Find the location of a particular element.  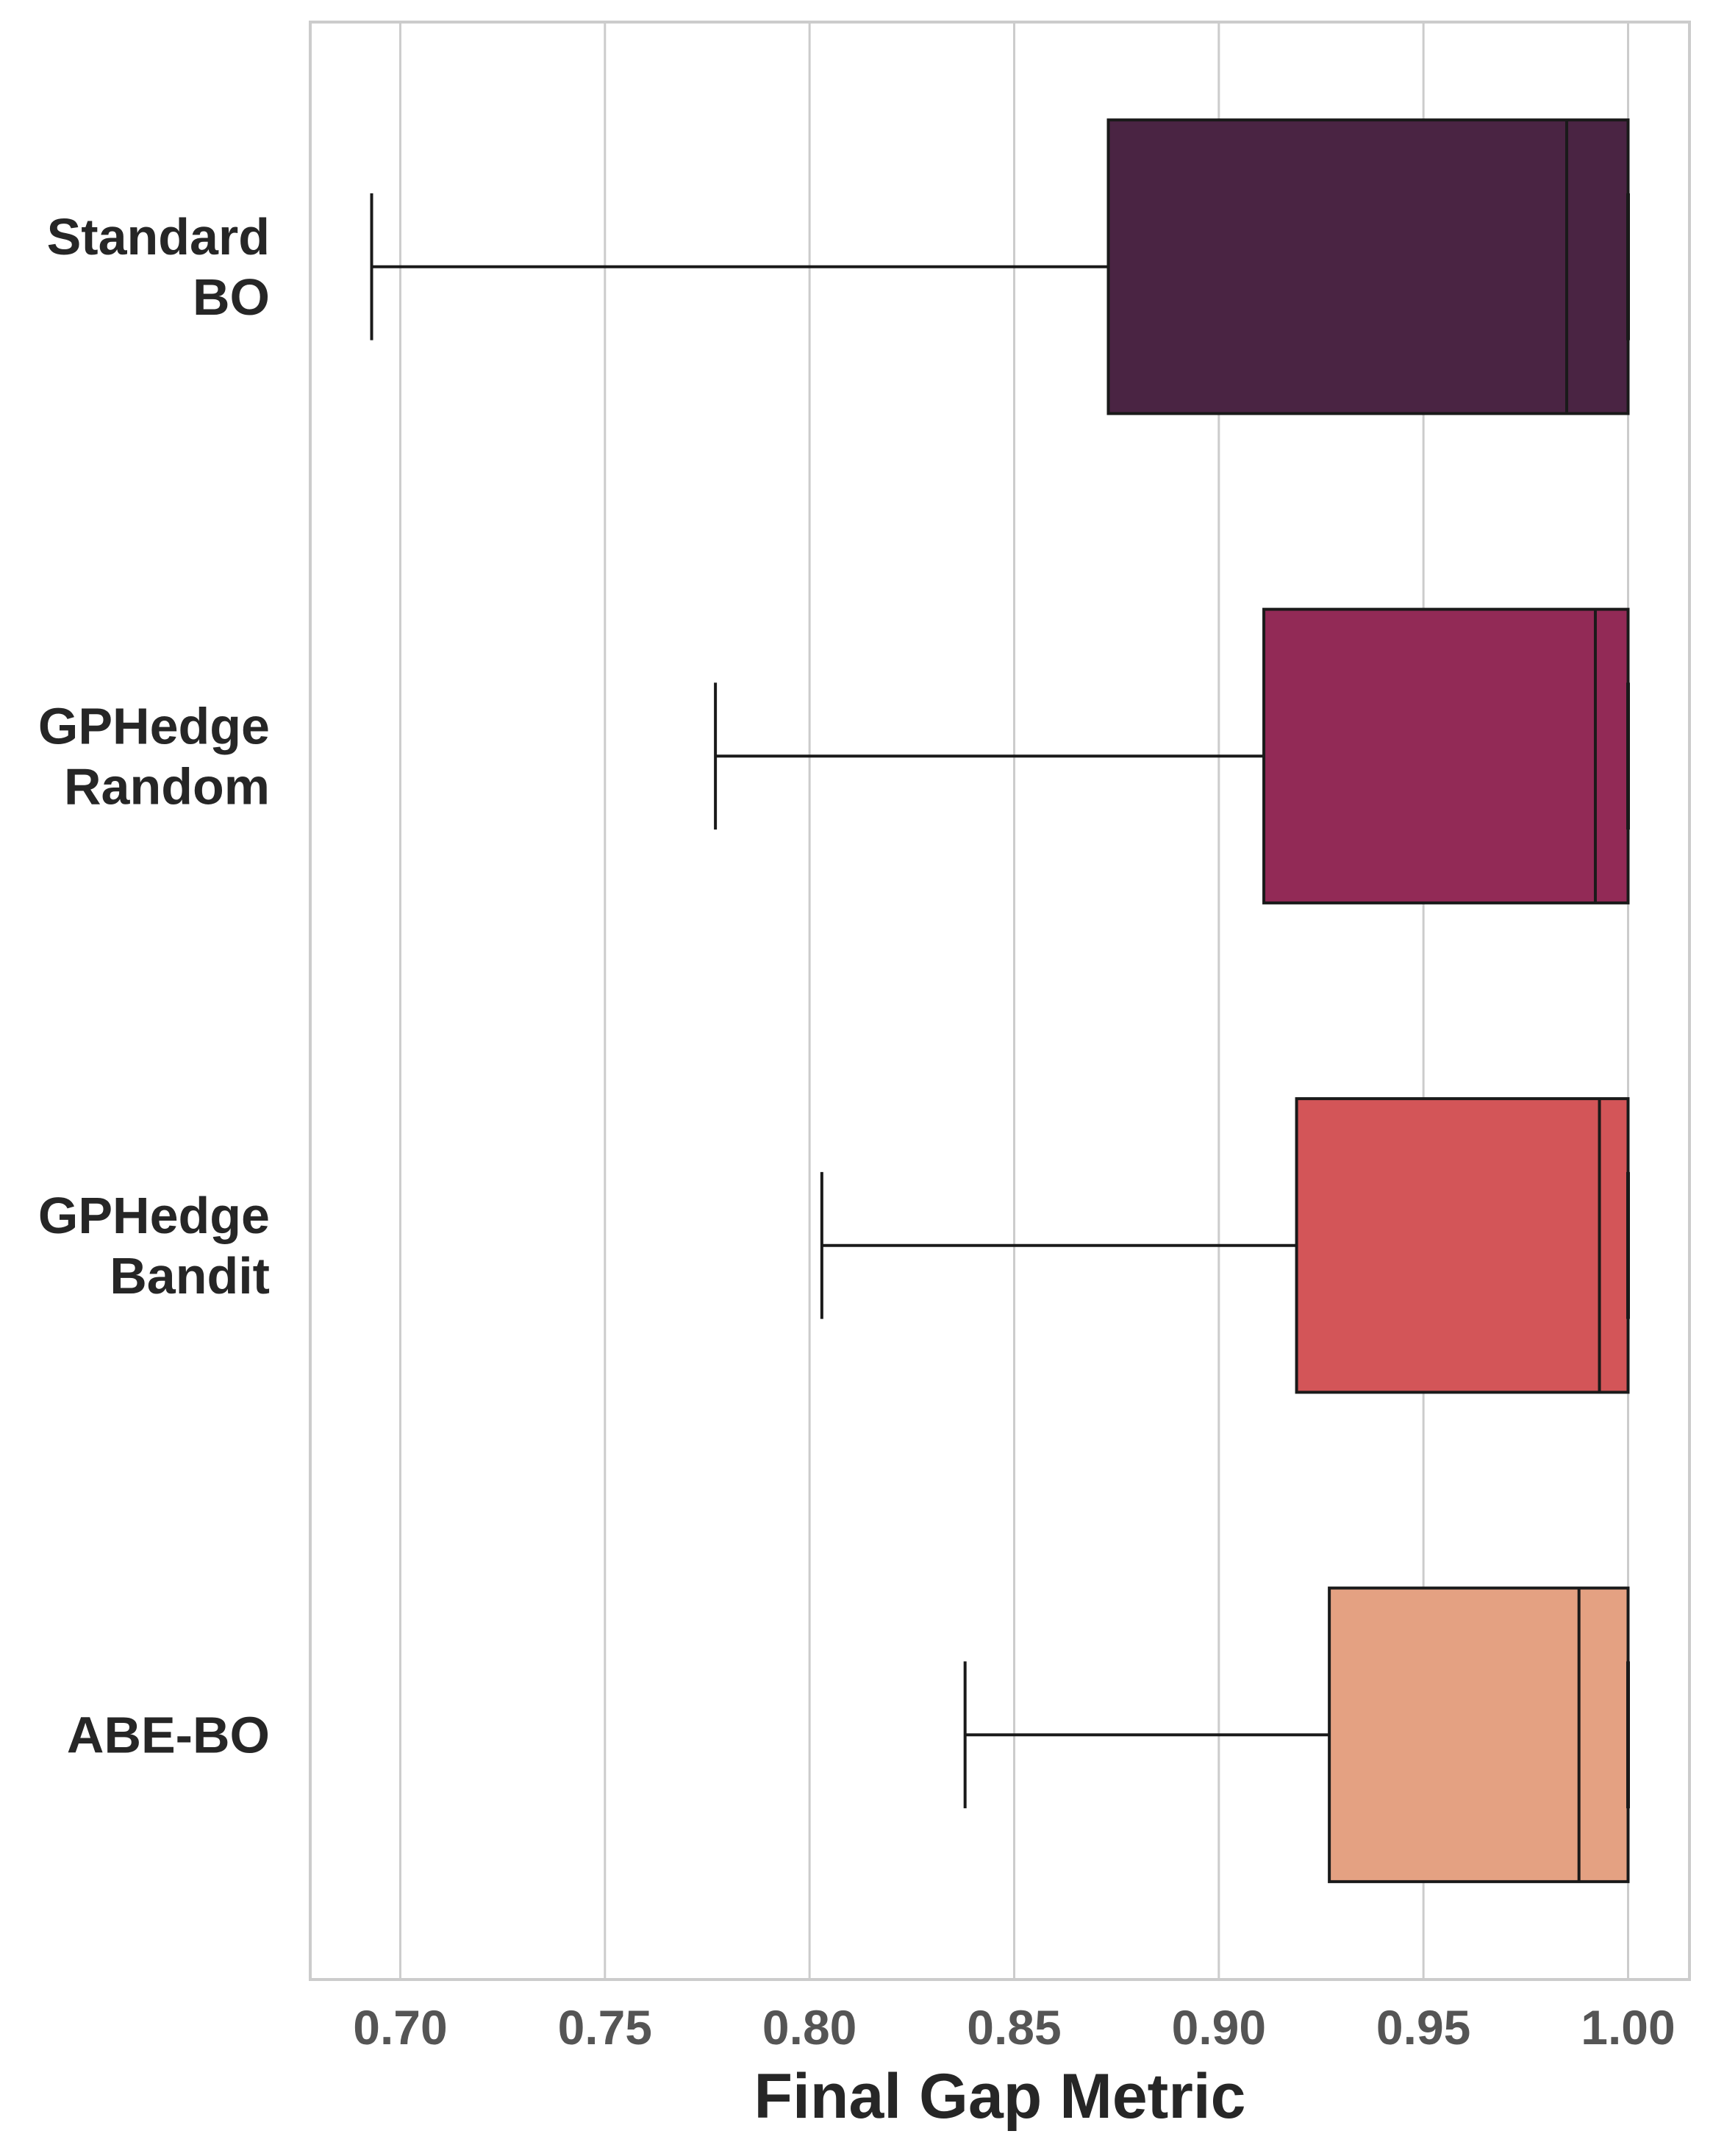

x-tick-label-0.90: 0.90 is located at coordinates (1219, 2027).